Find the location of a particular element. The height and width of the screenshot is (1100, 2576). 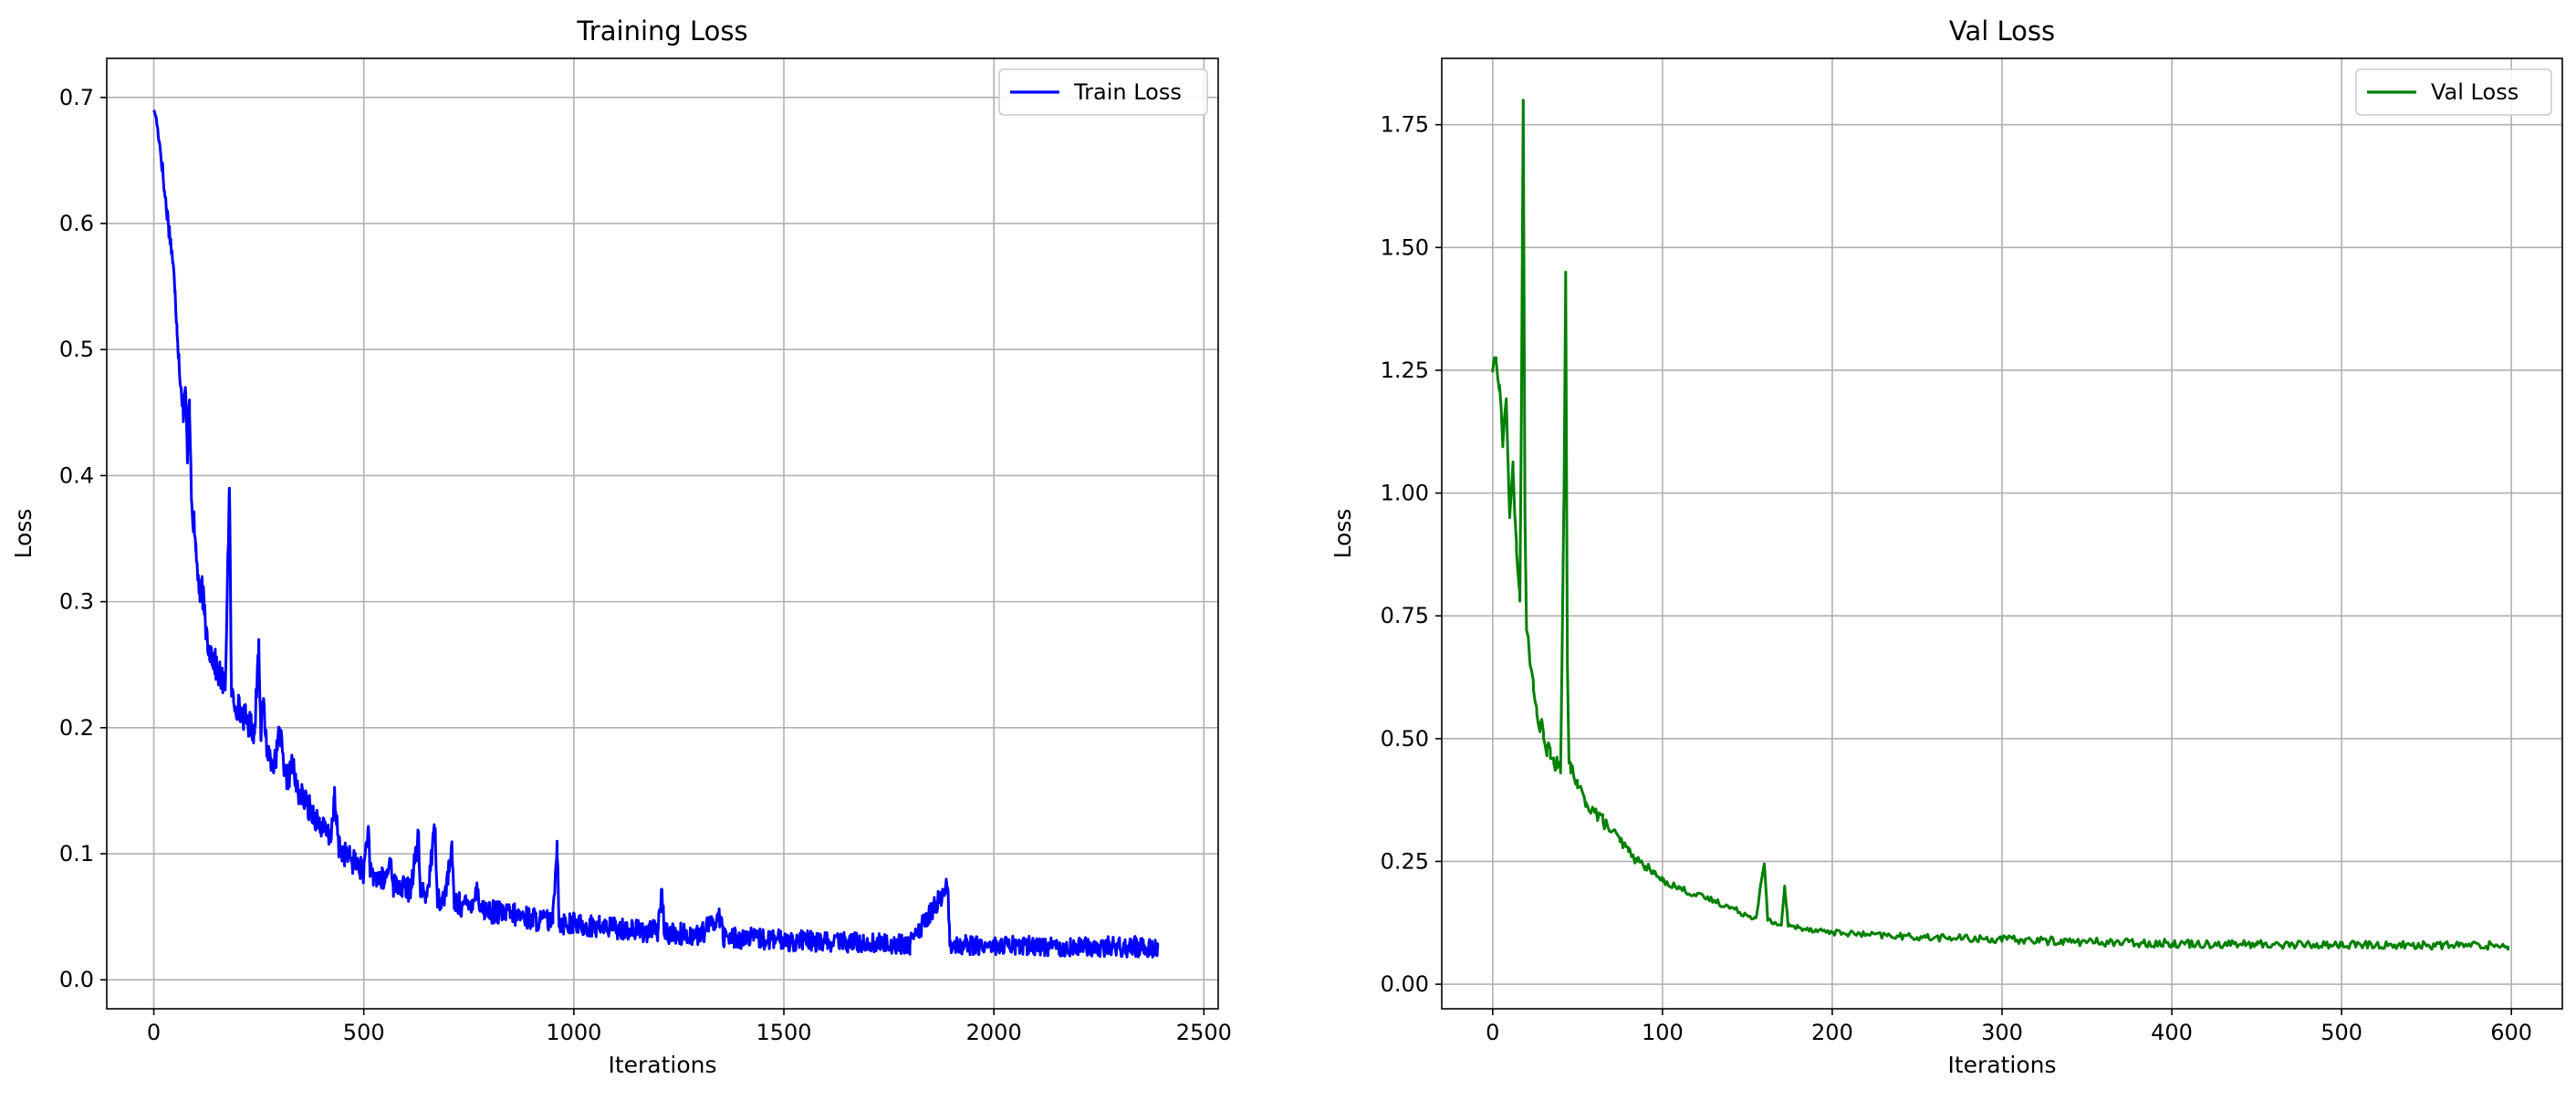

train-y-tick-label: 0.3 is located at coordinates (76, 602).